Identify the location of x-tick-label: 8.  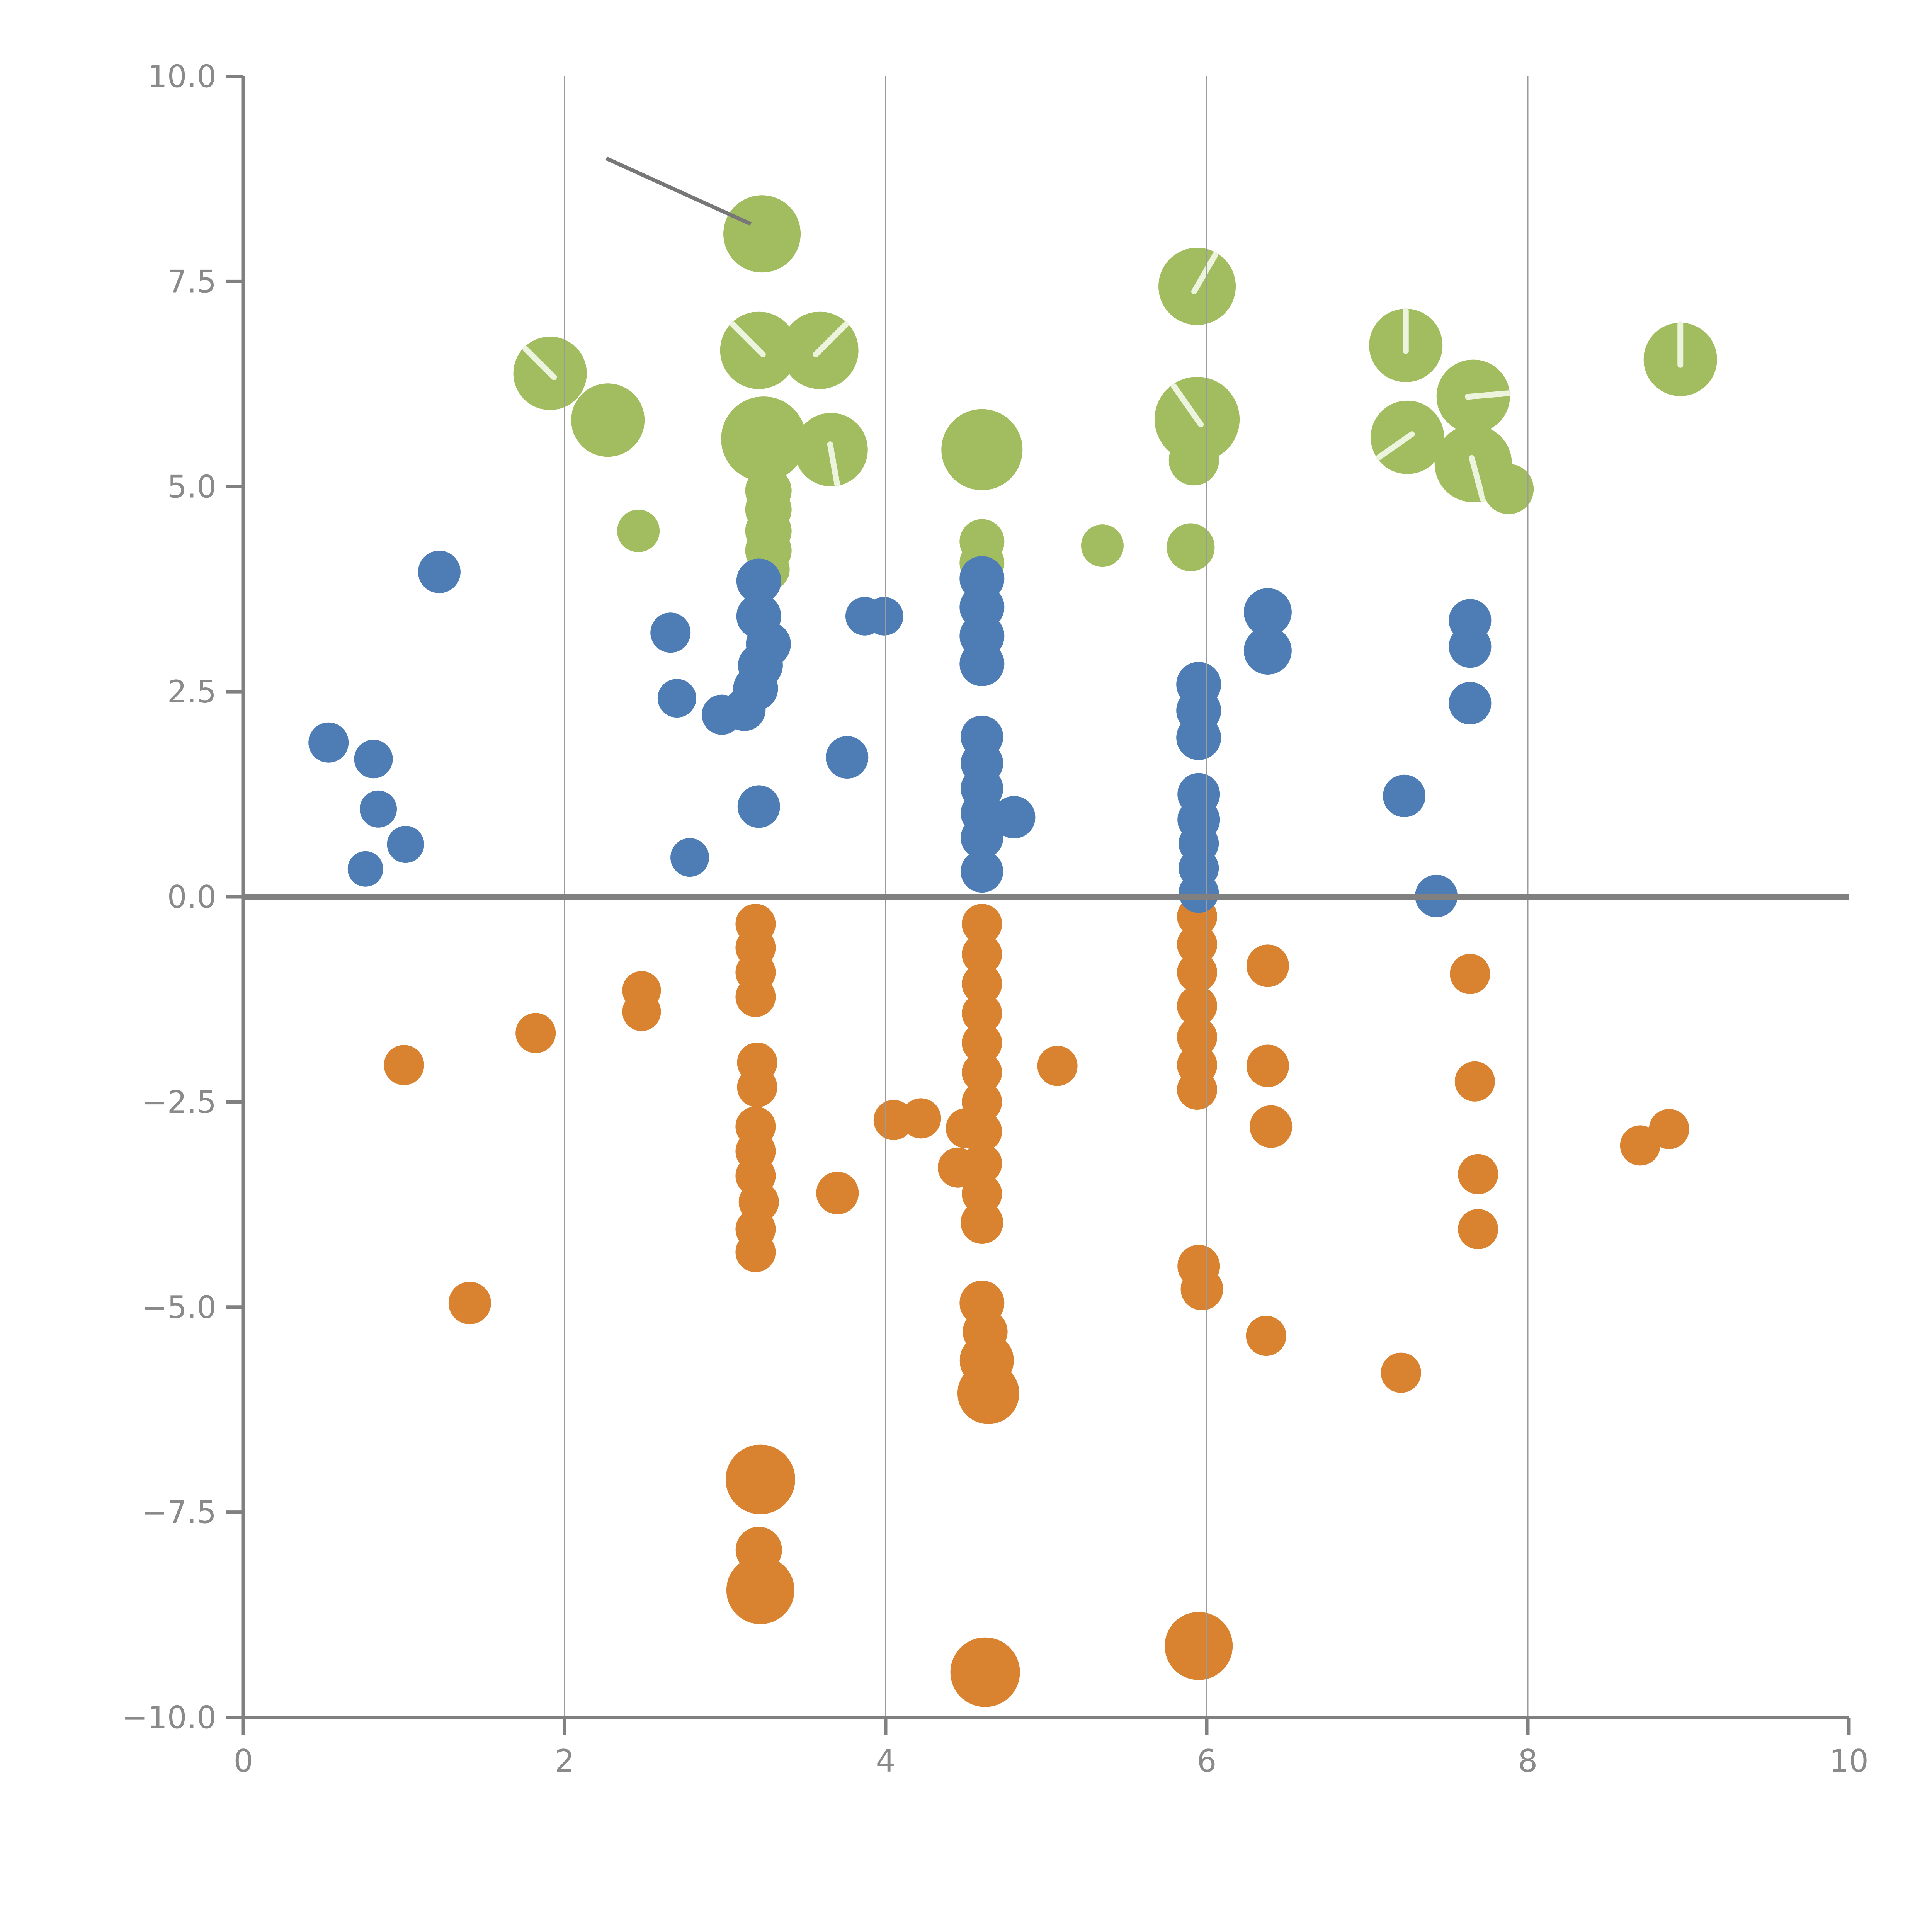
(1528, 1761).